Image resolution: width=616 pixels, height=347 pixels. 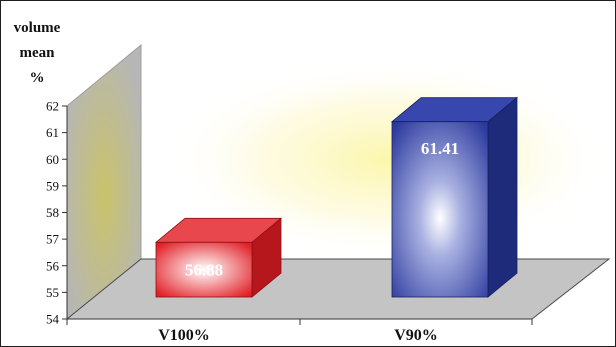 What do you see at coordinates (502, 197) in the screenshot?
I see `bar-v90-side` at bounding box center [502, 197].